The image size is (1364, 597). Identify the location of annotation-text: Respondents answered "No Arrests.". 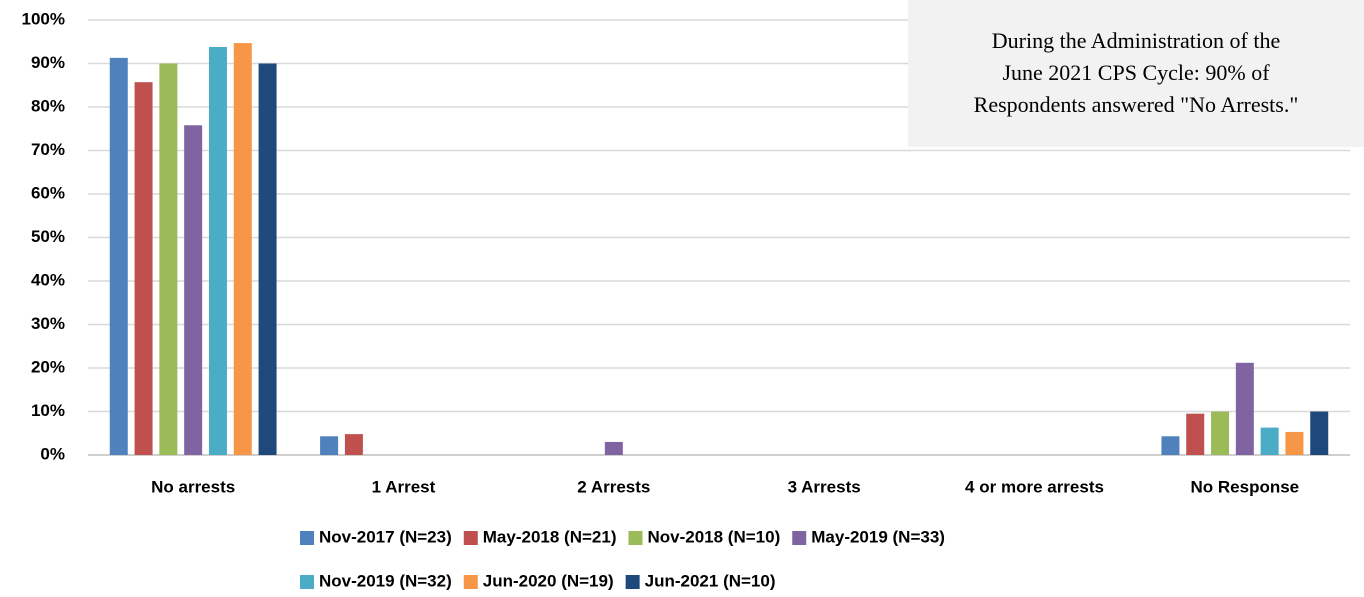
(1136, 104).